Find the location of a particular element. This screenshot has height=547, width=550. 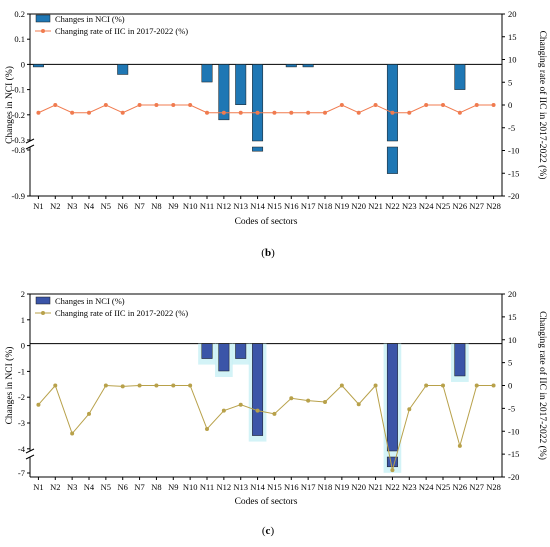

iic-point-n4 is located at coordinates (89, 112).